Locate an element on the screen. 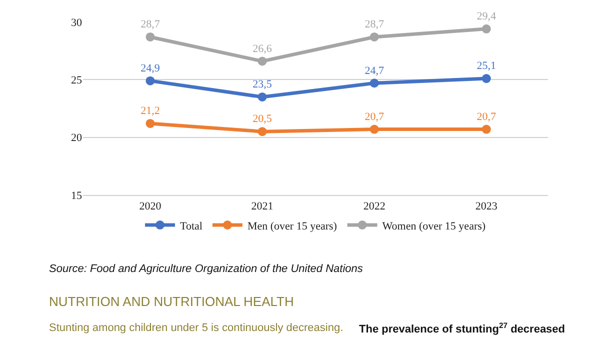  data-label: 24,9 is located at coordinates (150, 68).